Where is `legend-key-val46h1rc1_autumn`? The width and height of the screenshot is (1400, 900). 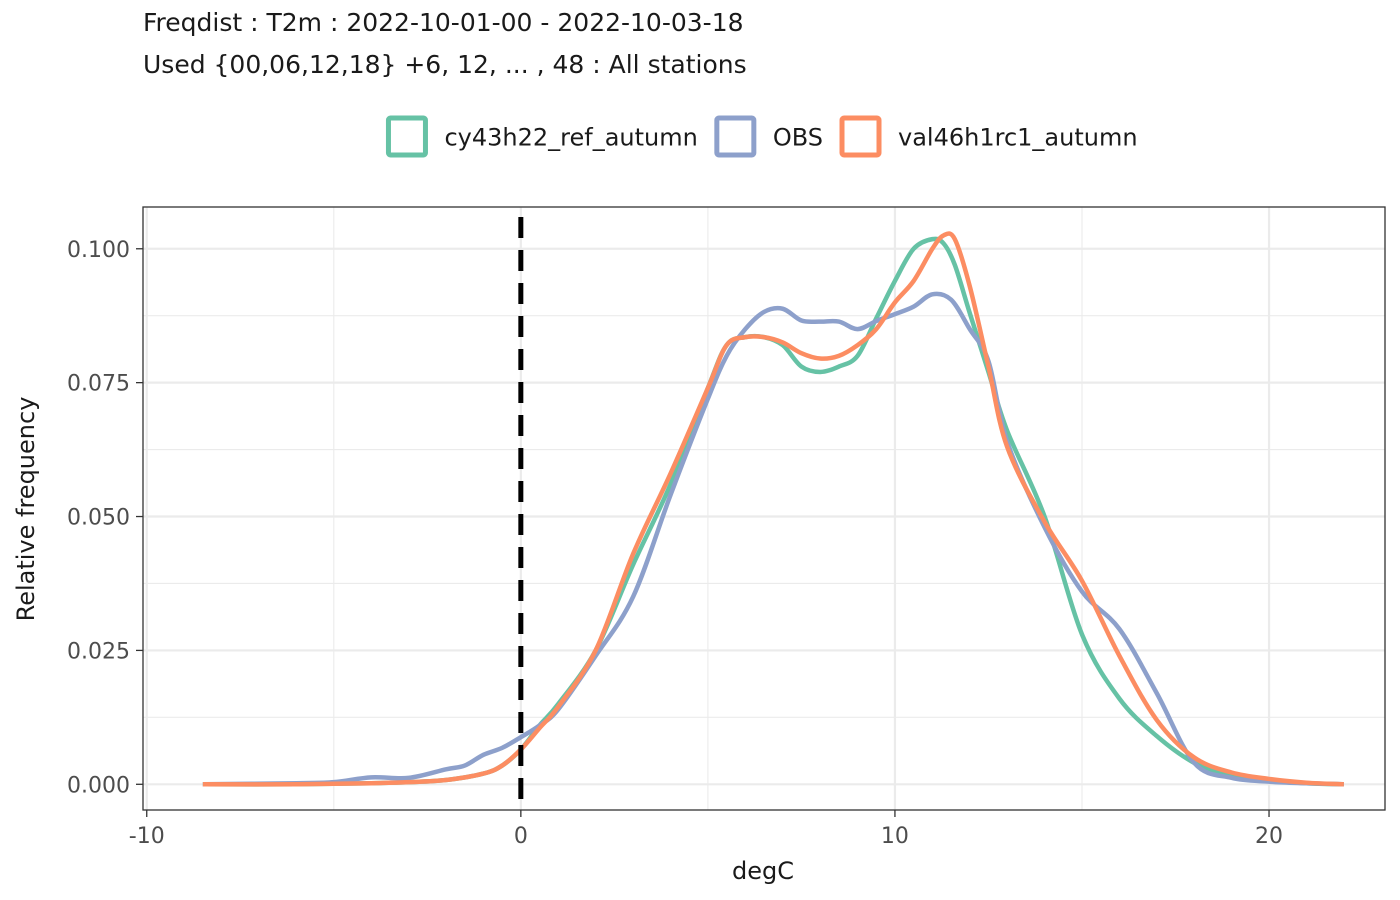
legend-key-val46h1rc1_autumn is located at coordinates (860, 136).